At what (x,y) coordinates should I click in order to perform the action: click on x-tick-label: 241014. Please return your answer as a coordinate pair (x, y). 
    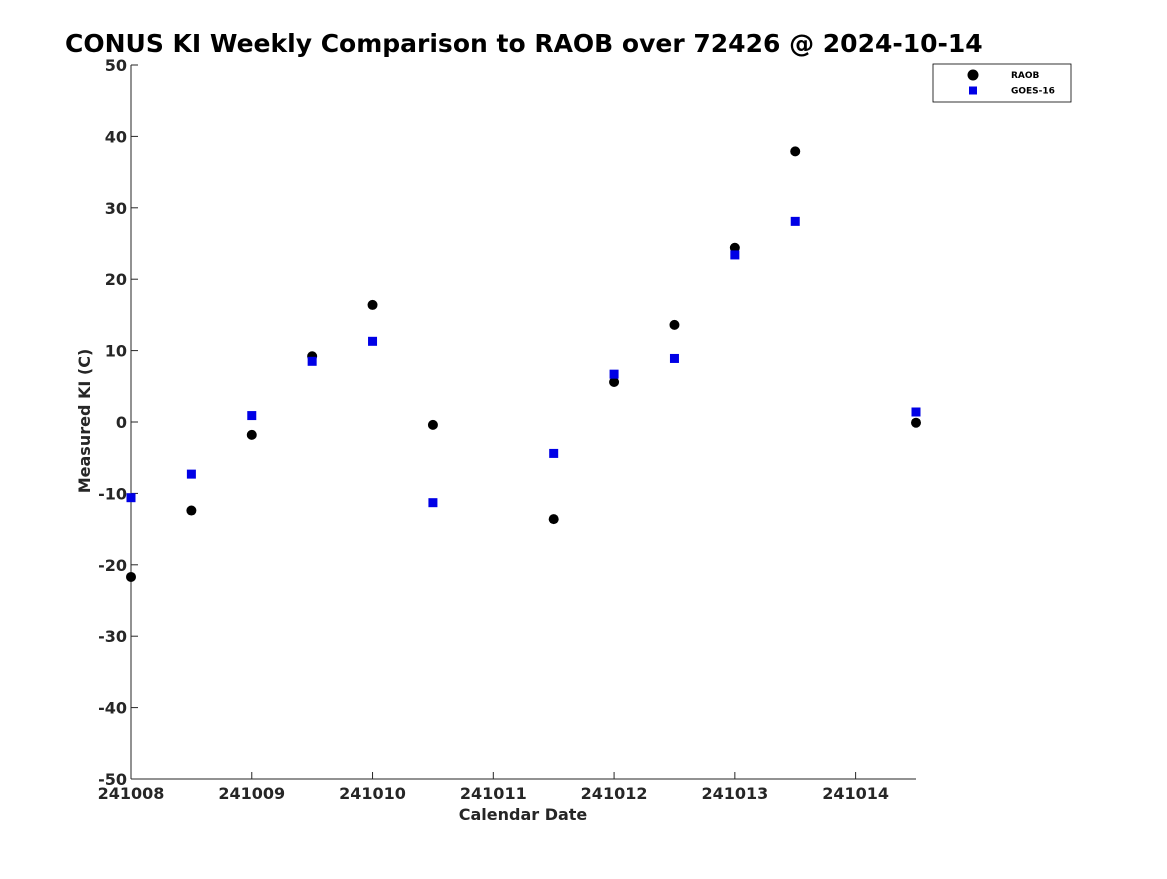
    Looking at the image, I should click on (855, 793).